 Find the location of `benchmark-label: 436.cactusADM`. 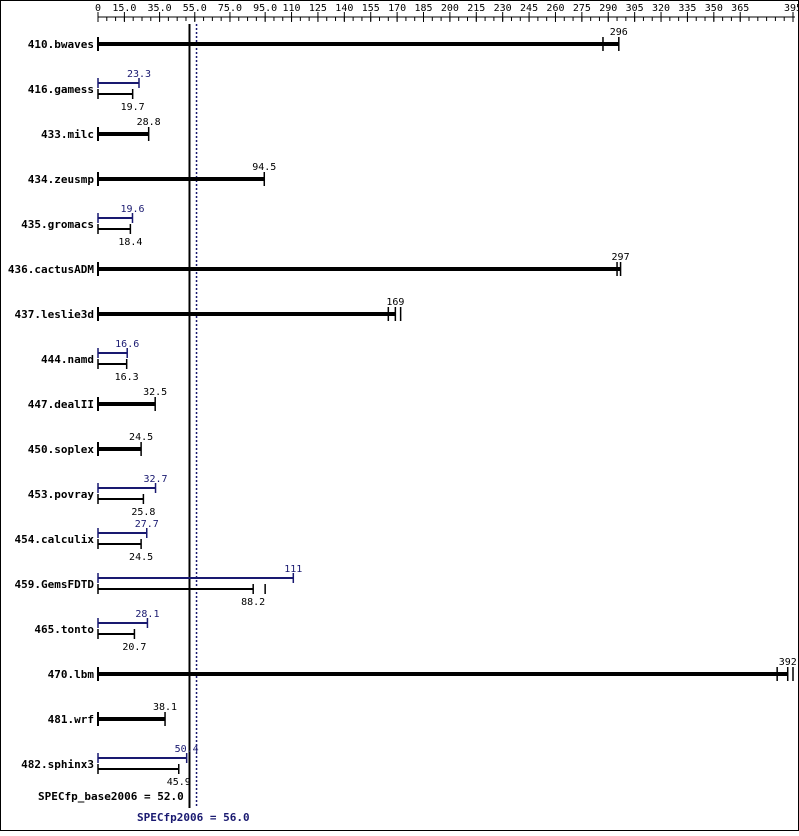

benchmark-label: 436.cactusADM is located at coordinates (51, 269).